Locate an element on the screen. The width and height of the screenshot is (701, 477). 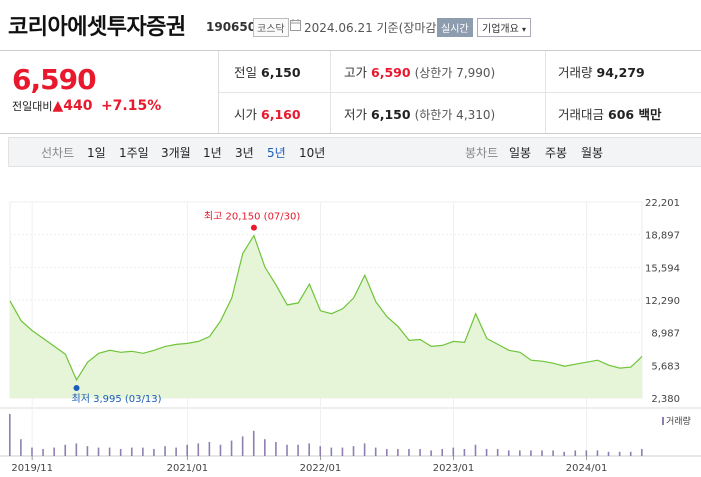
tab-daily: 일봉 is located at coordinates (520, 153).